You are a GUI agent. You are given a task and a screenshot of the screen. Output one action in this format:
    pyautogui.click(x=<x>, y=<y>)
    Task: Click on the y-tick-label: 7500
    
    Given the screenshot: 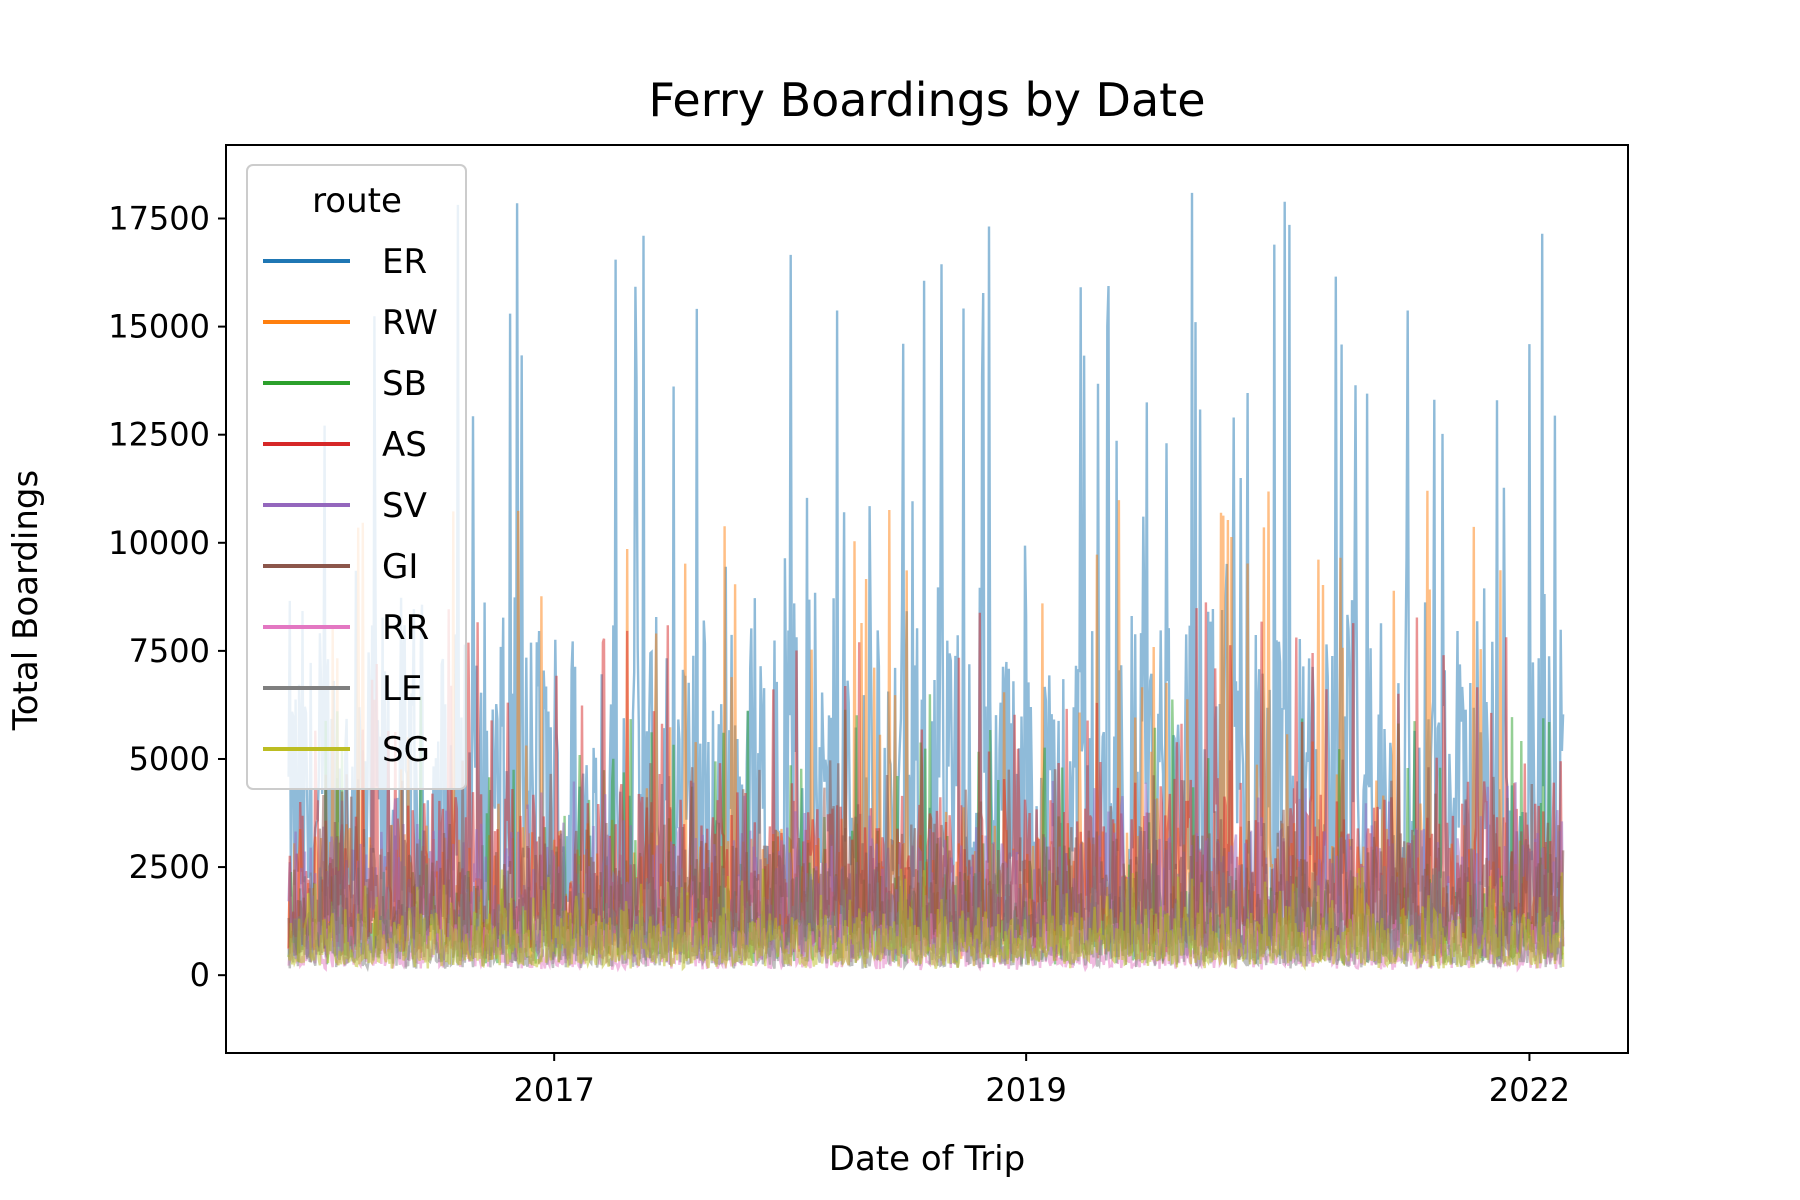 What is the action you would take?
    pyautogui.click(x=169, y=651)
    